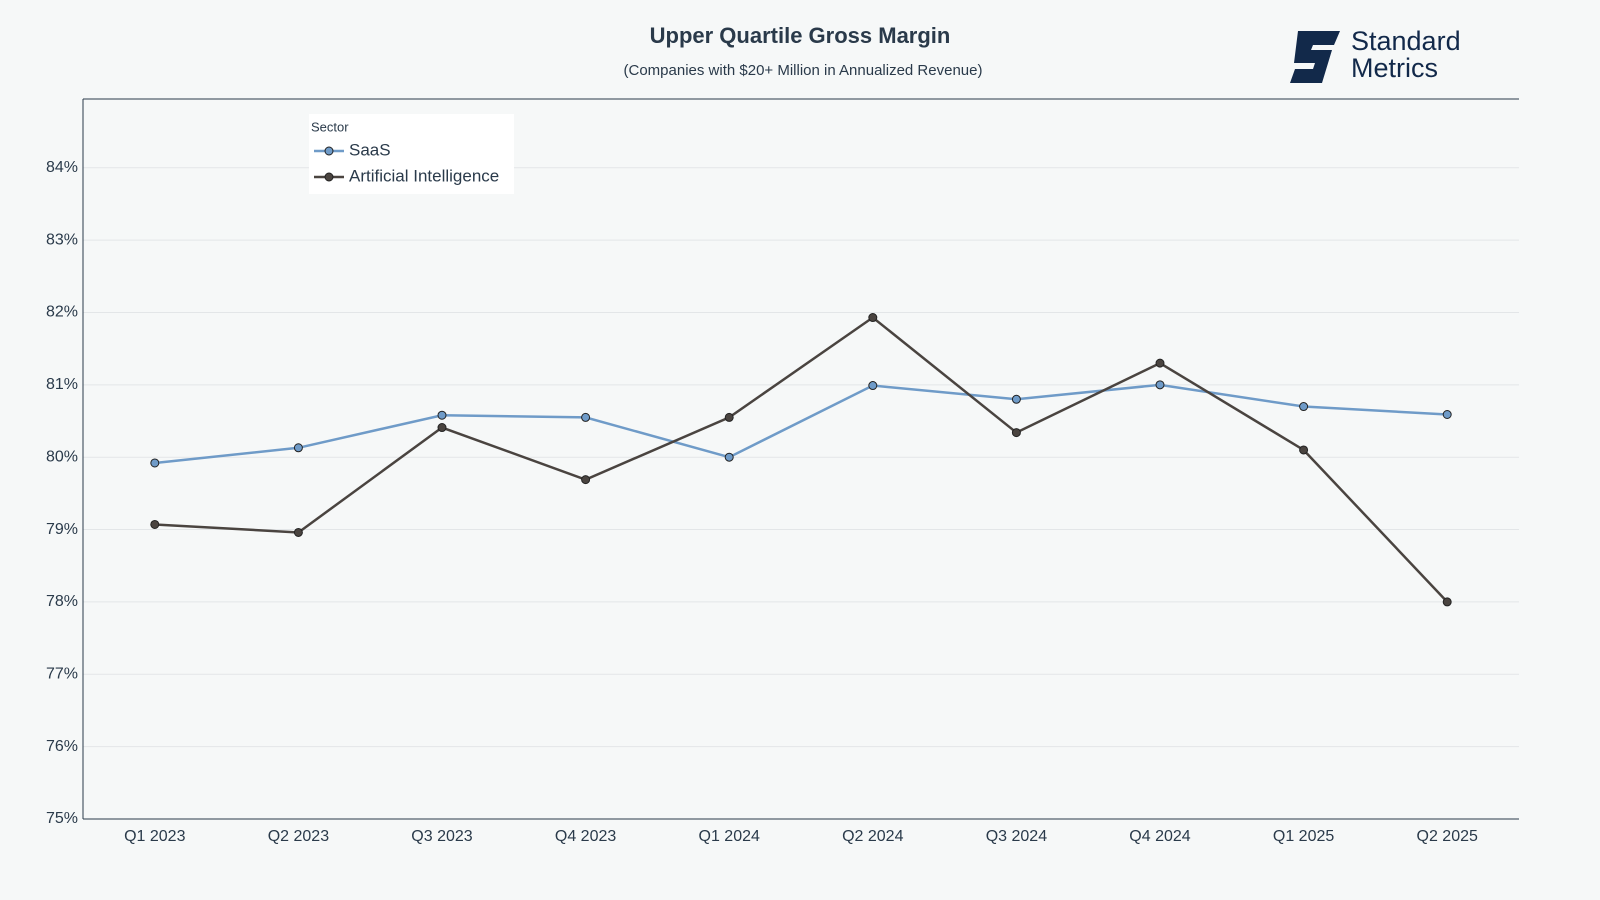 The width and height of the screenshot is (1600, 900). What do you see at coordinates (62, 673) in the screenshot?
I see `y-tick-label: 77%` at bounding box center [62, 673].